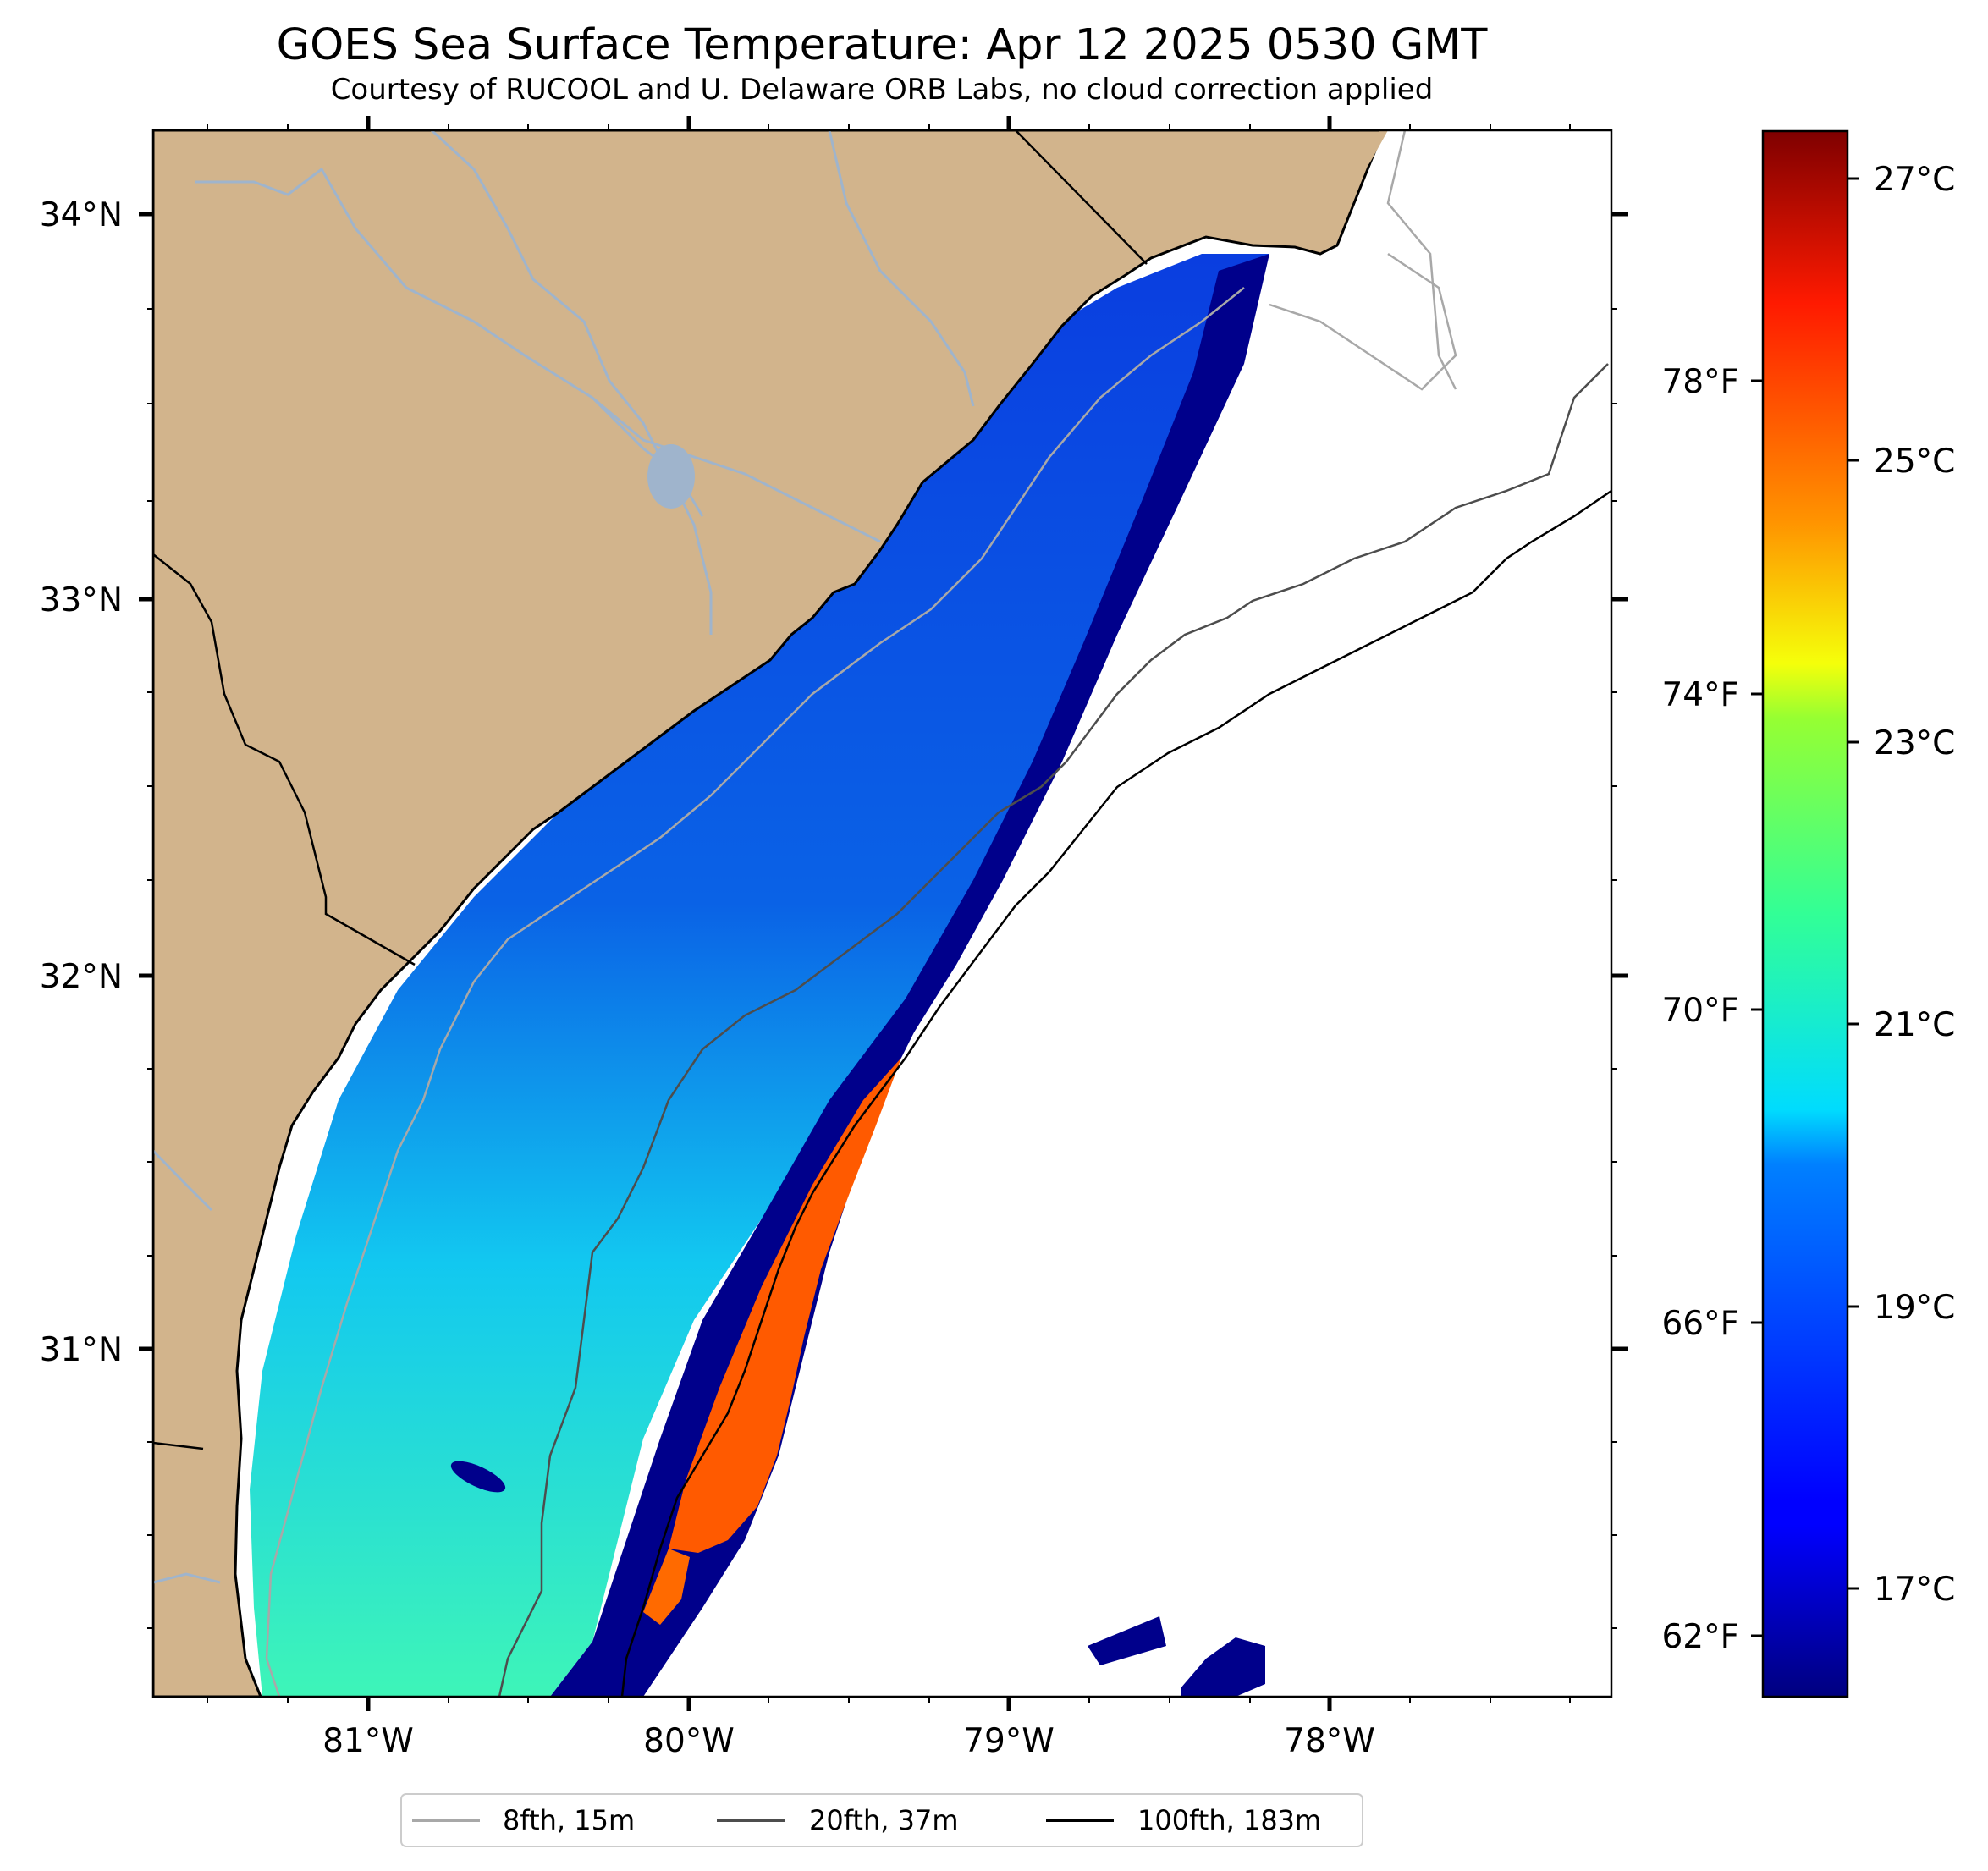  Describe the element at coordinates (1914, 743) in the screenshot. I see `colorbar-c-label: 23°C` at that location.